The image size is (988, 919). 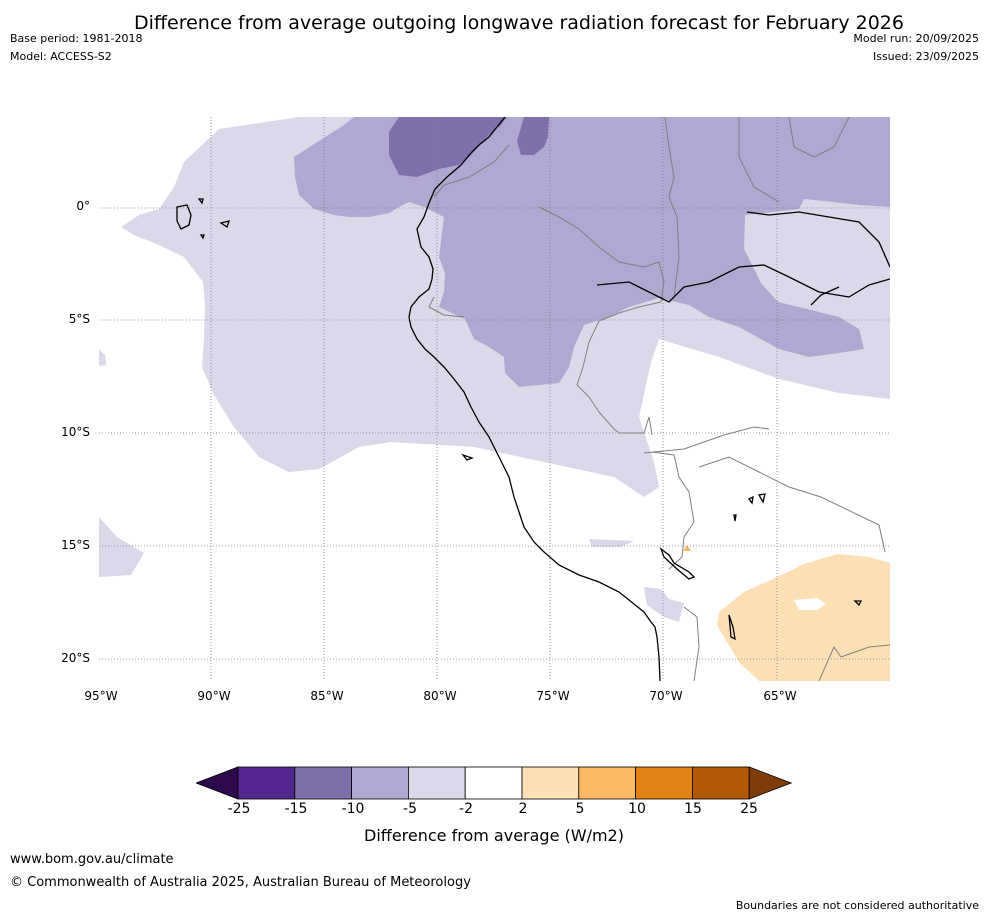 I want to click on lat-label-20s: 20°S, so click(x=75, y=658).